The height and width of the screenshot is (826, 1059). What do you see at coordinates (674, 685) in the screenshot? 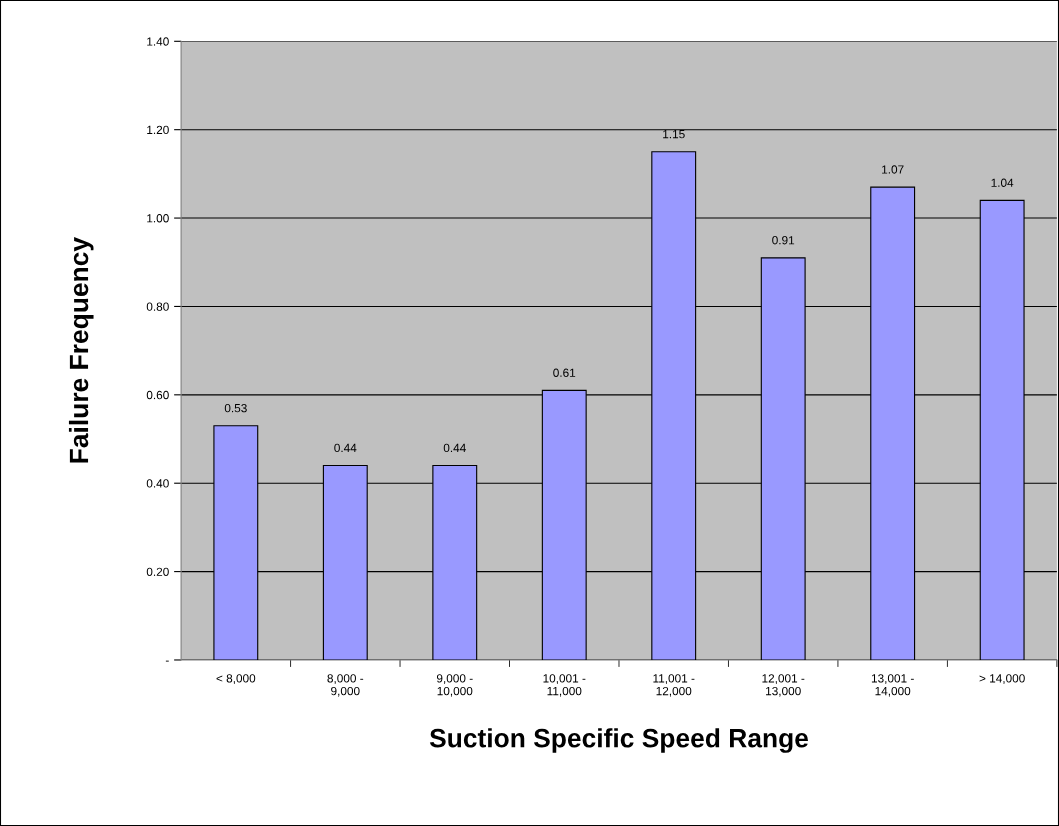
I see `x-tick-label: 11,001 - 12,000` at bounding box center [674, 685].